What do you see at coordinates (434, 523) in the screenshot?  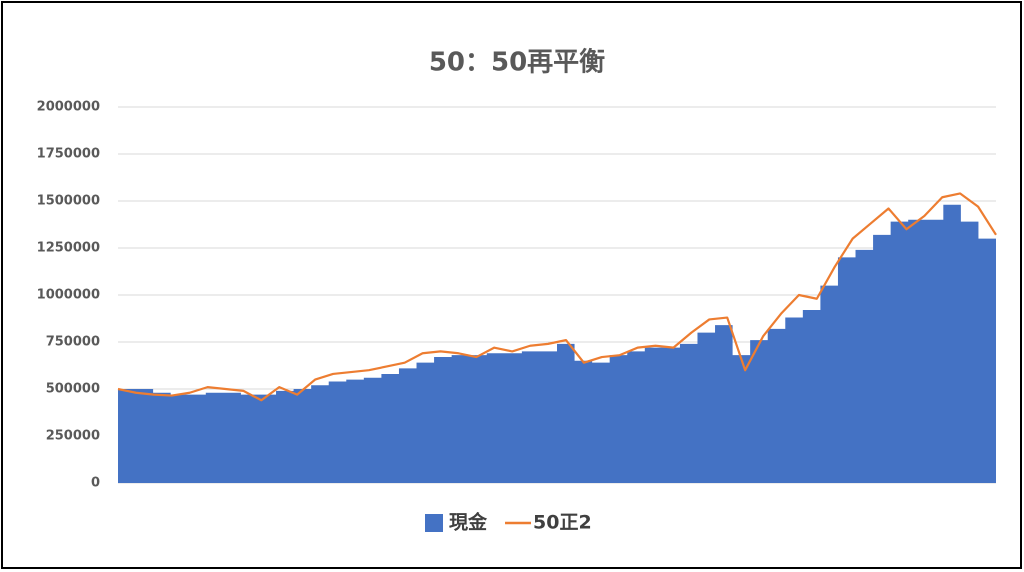 I see `legend-swatch` at bounding box center [434, 523].